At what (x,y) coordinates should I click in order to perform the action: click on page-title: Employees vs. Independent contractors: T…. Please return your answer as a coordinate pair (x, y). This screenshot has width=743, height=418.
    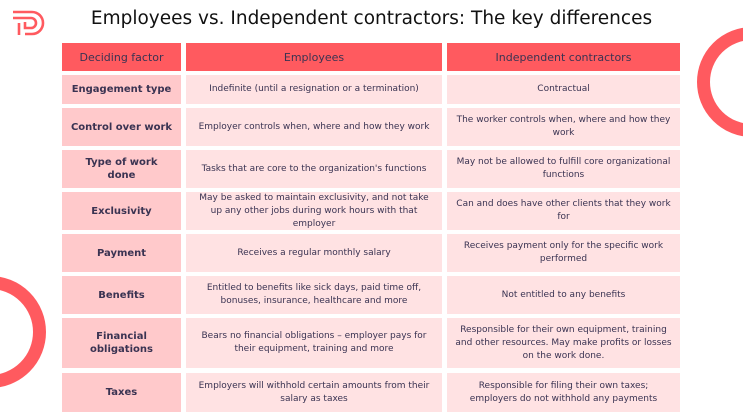
    Looking at the image, I should click on (371, 18).